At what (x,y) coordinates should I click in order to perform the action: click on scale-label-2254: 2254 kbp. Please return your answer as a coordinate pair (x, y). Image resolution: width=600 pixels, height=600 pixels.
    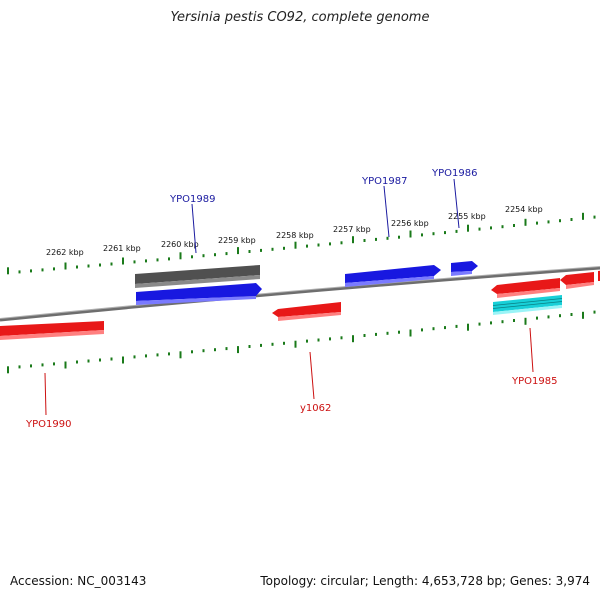
    Looking at the image, I should click on (524, 209).